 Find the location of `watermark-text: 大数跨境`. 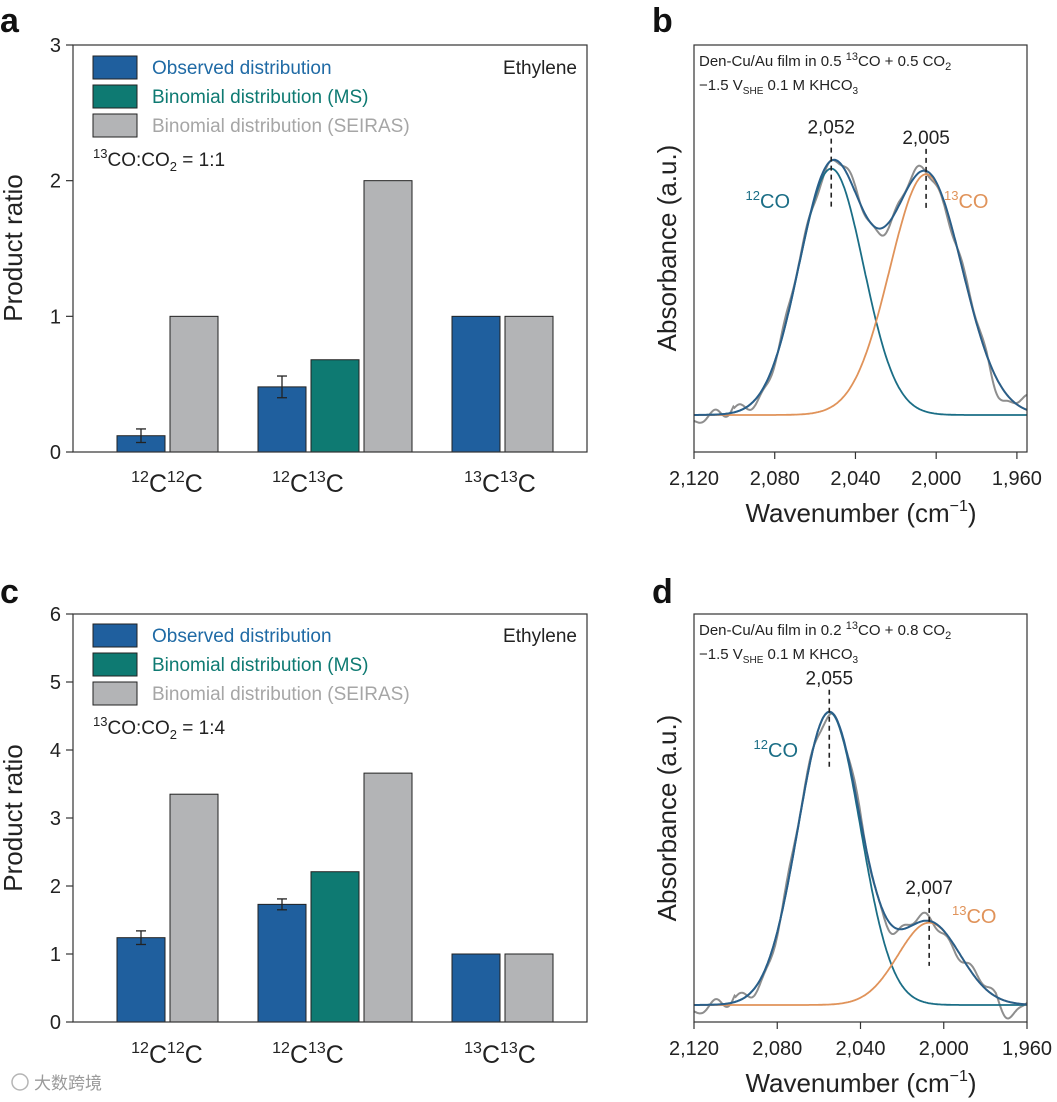

watermark-text: 大数跨境 is located at coordinates (68, 1084).